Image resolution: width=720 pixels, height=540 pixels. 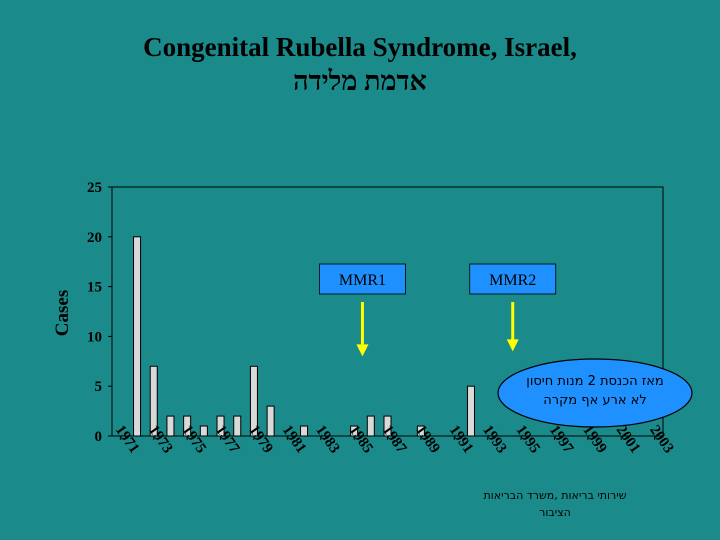 What do you see at coordinates (94, 188) in the screenshot?
I see `y-tick-label: 25` at bounding box center [94, 188].